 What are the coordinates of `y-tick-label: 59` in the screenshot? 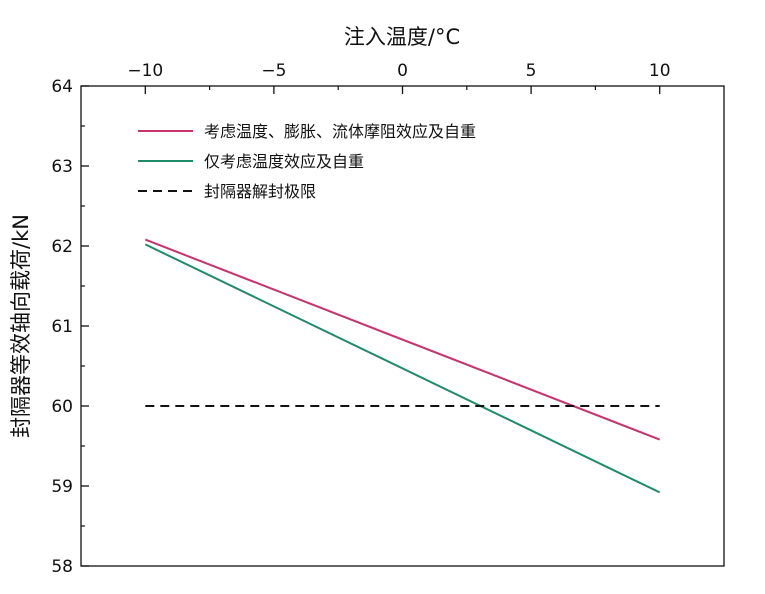 It's located at (62, 487).